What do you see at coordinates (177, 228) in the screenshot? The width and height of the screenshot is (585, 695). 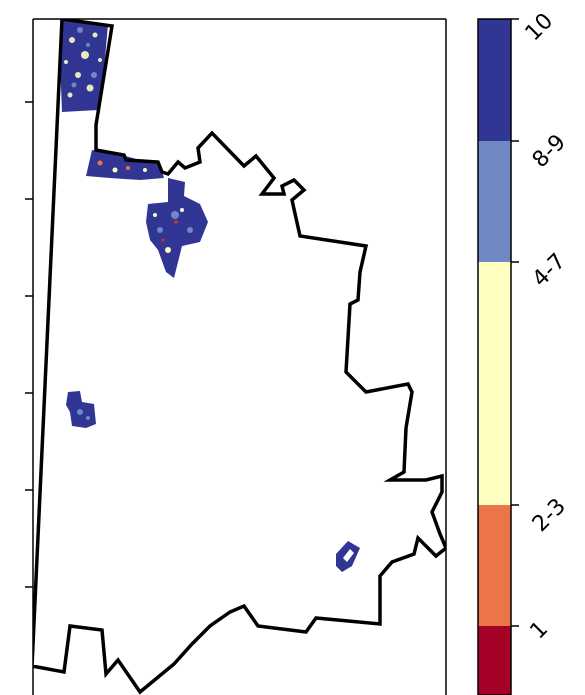 I see `patch-middle` at bounding box center [177, 228].